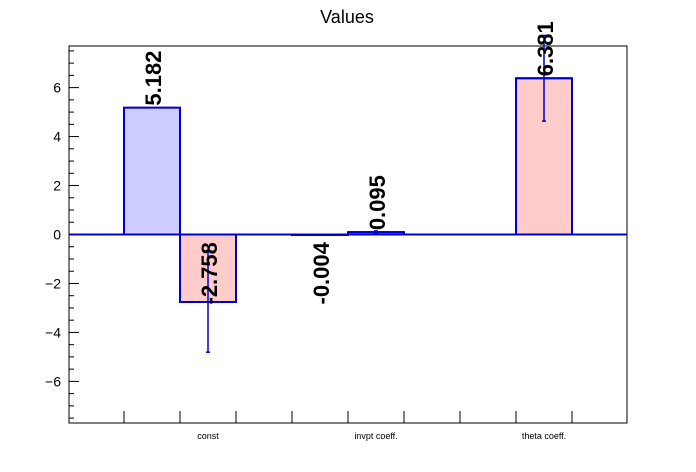 The image size is (696, 472). I want to click on data-label: 6.381, so click(545, 48).